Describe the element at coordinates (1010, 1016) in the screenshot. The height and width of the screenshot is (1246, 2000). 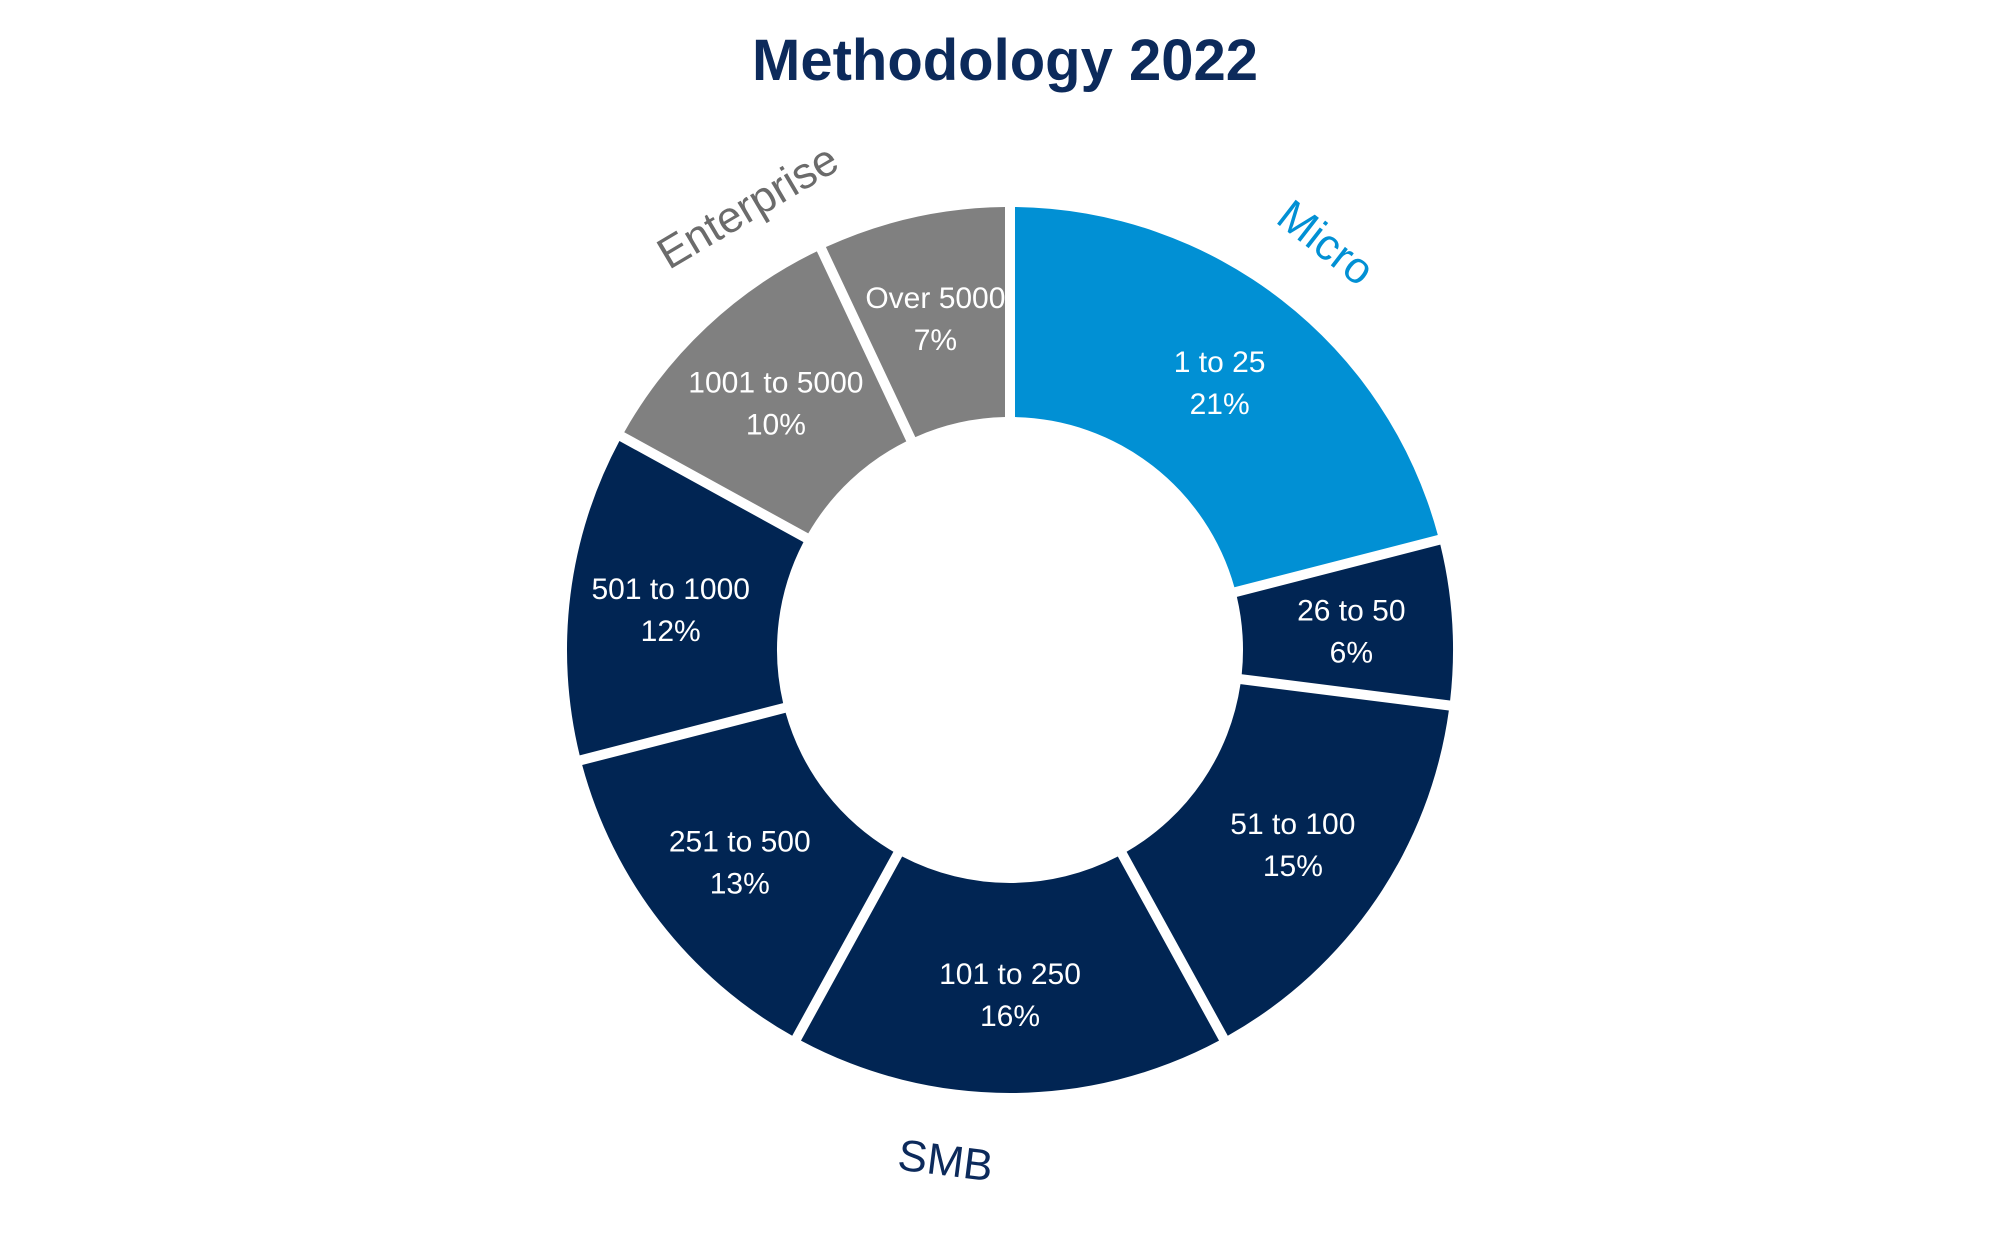
I see `slice-value-label: 16%` at that location.